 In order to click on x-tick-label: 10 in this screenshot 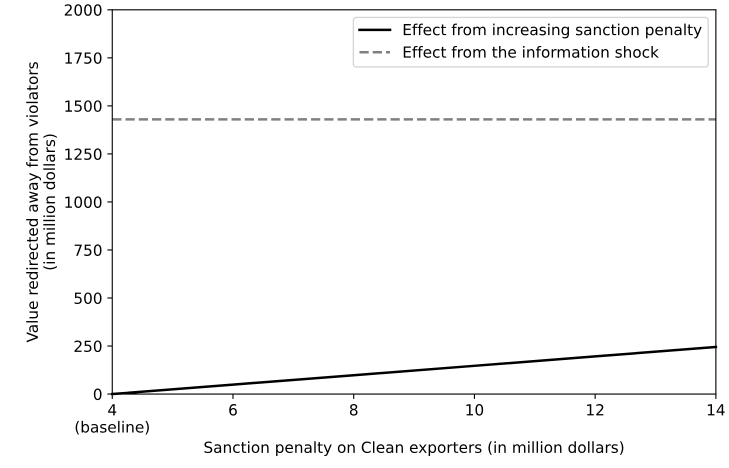, I will do `click(475, 410)`.